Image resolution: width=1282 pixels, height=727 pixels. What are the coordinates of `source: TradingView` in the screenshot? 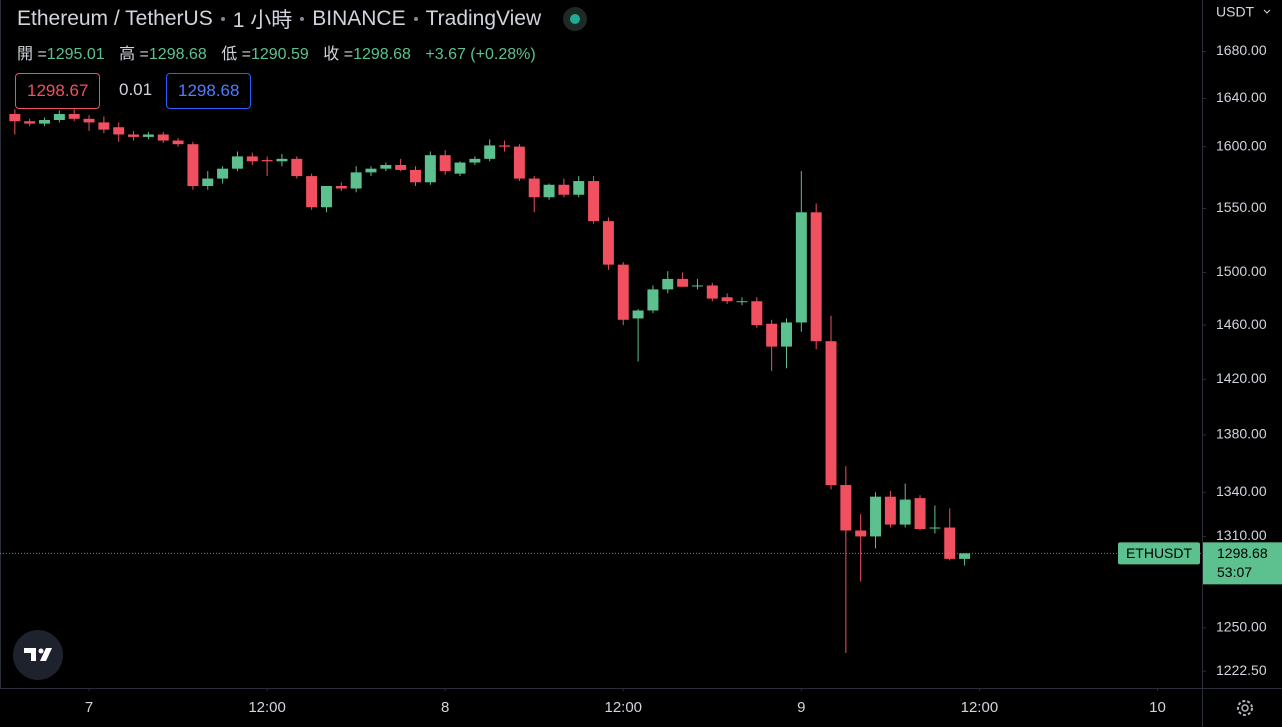 It's located at (483, 18).